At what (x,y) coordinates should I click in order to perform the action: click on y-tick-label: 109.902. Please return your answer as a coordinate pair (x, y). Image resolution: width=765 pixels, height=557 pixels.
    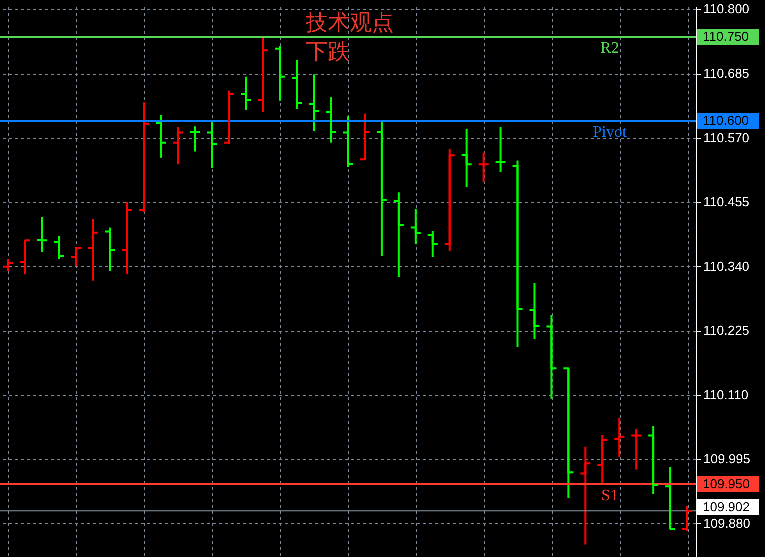
    Looking at the image, I should click on (726, 506).